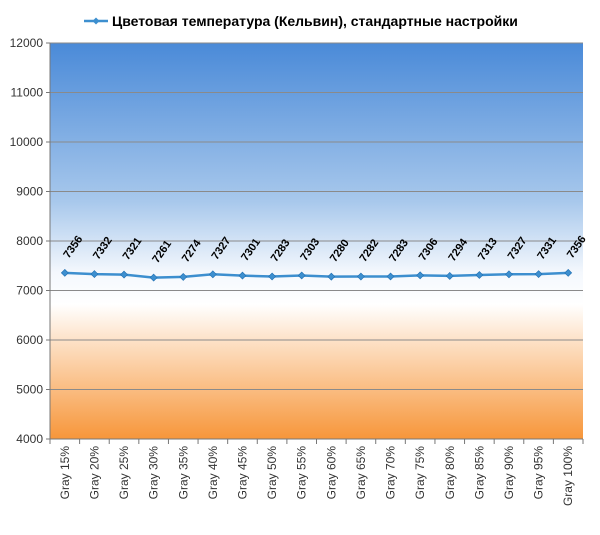  I want to click on series, so click(316, 275).